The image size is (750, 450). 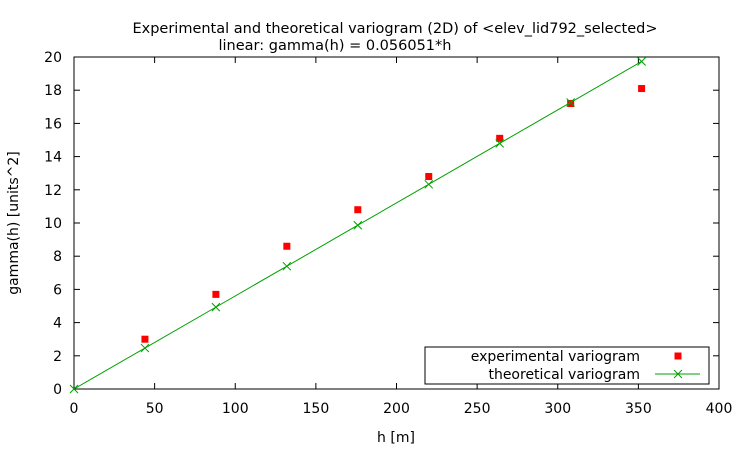 What do you see at coordinates (719, 409) in the screenshot?
I see `x-tick-label: 400` at bounding box center [719, 409].